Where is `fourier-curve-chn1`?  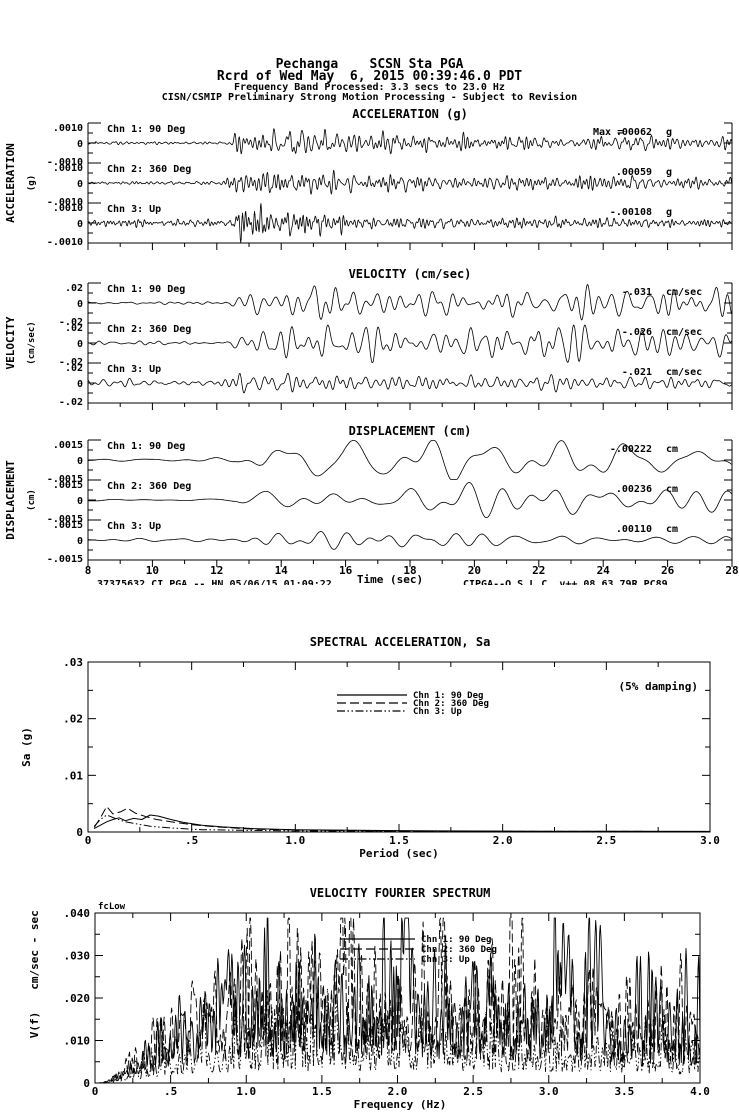 fourier-curve-chn1 is located at coordinates (399, 1000).